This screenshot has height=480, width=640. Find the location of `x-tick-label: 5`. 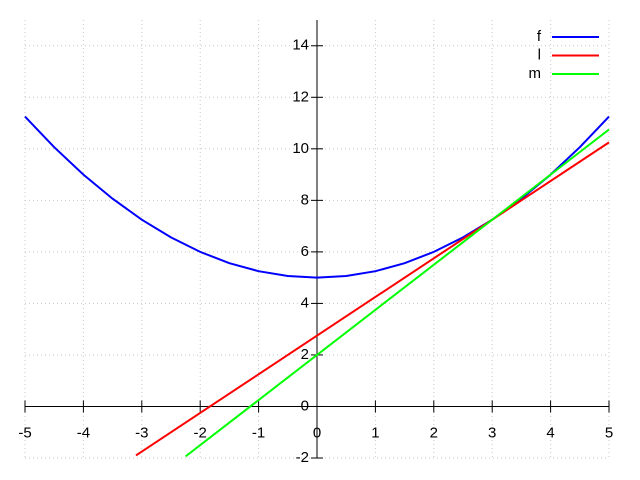

x-tick-label: 5 is located at coordinates (609, 432).